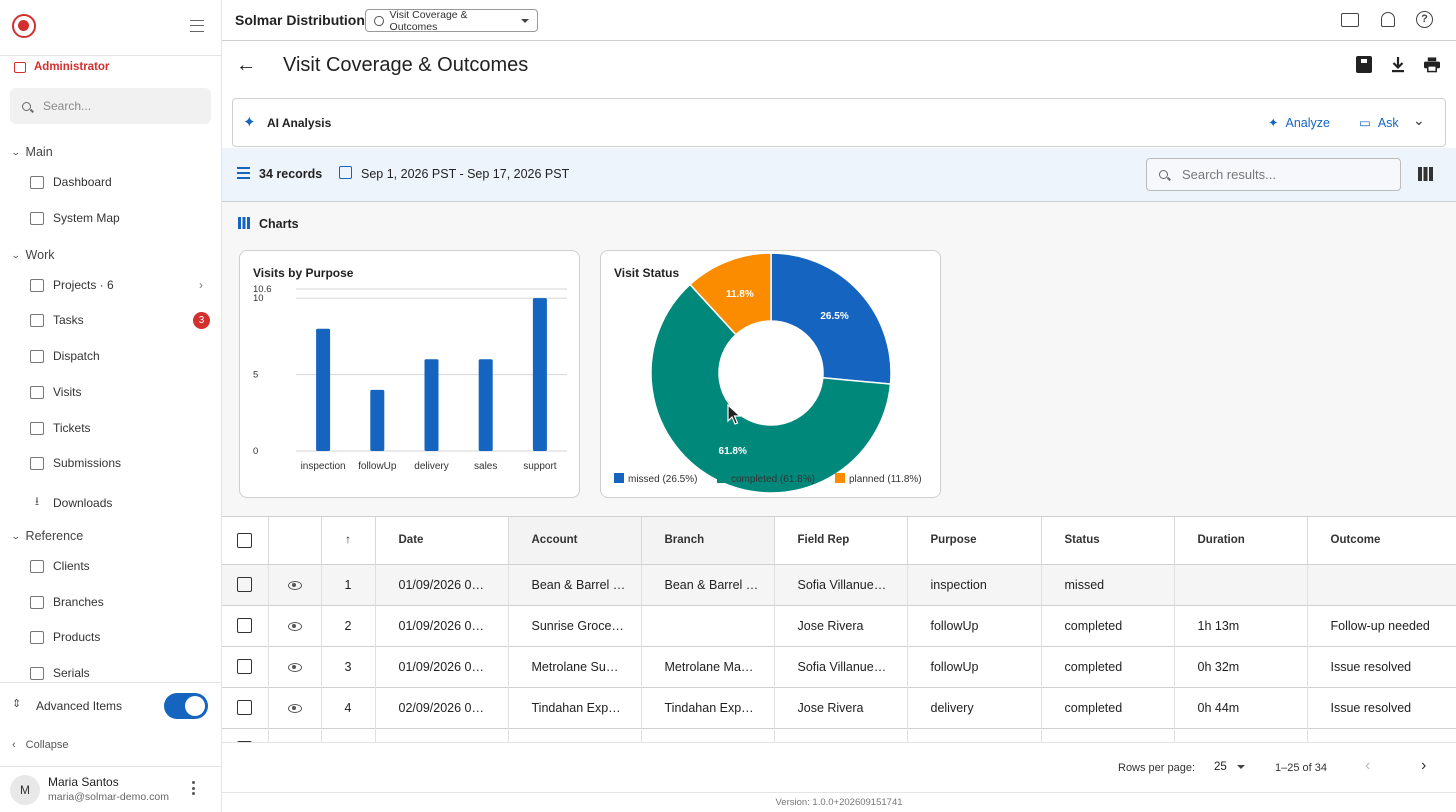  What do you see at coordinates (1398, 64) in the screenshot?
I see `download-icon` at bounding box center [1398, 64].